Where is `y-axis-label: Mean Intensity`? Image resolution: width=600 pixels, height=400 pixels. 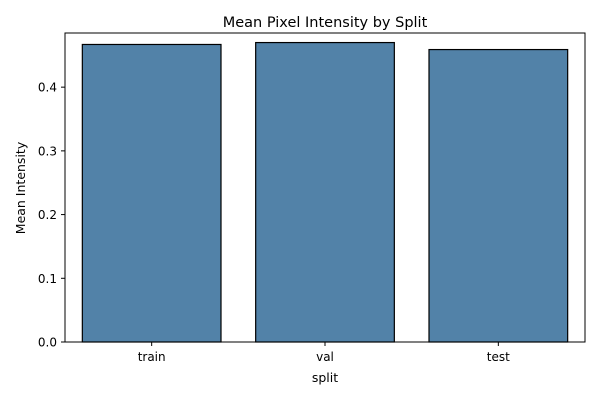 y-axis-label: Mean Intensity is located at coordinates (20, 187).